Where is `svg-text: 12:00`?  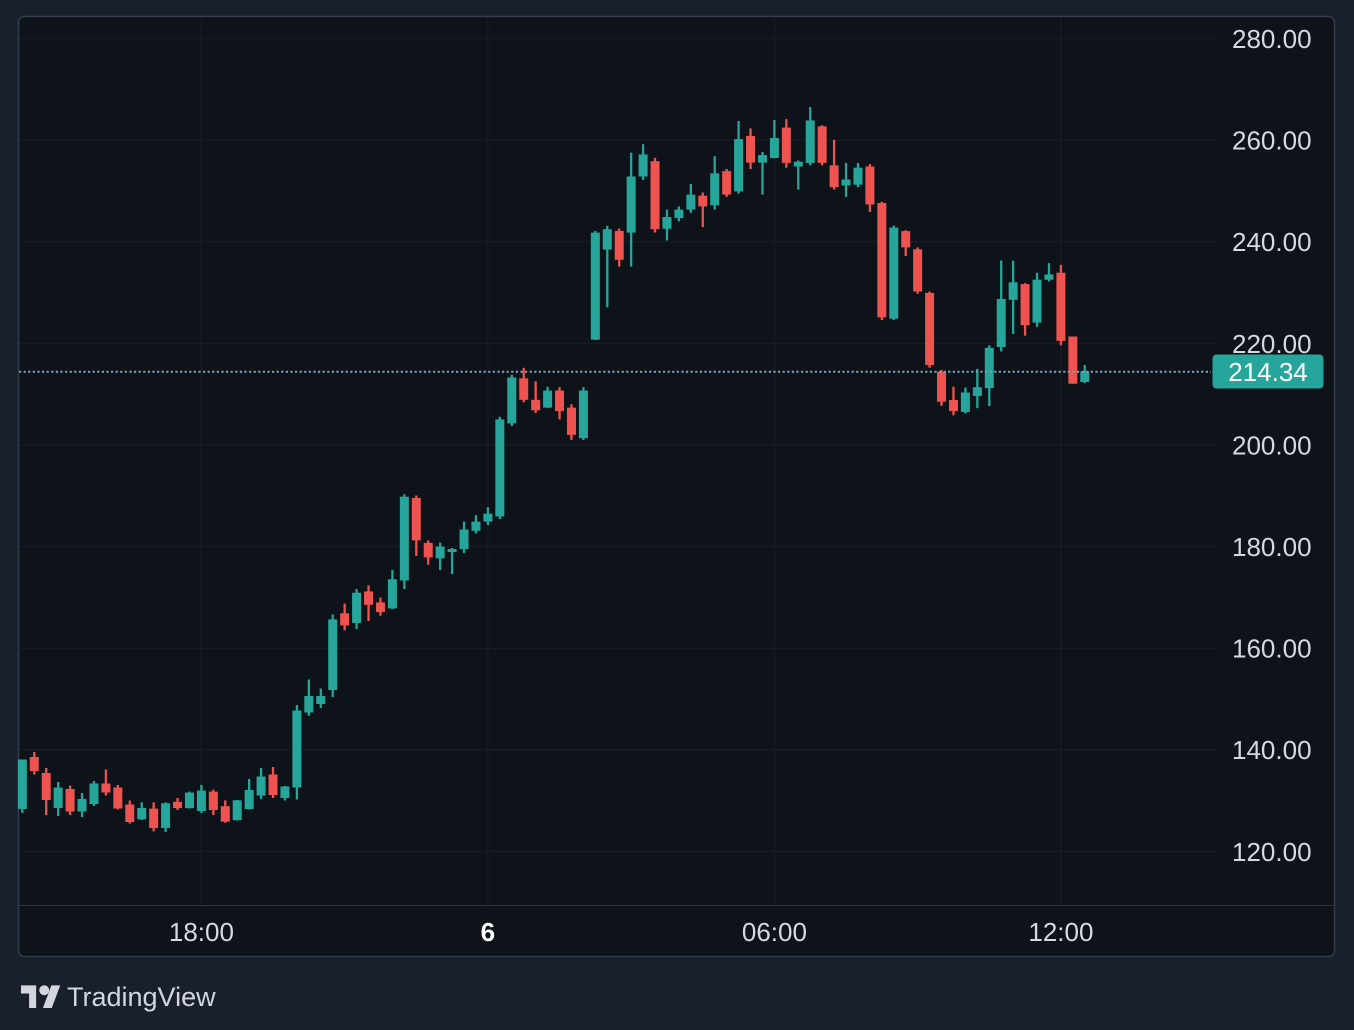
svg-text: 12:00 is located at coordinates (1060, 932).